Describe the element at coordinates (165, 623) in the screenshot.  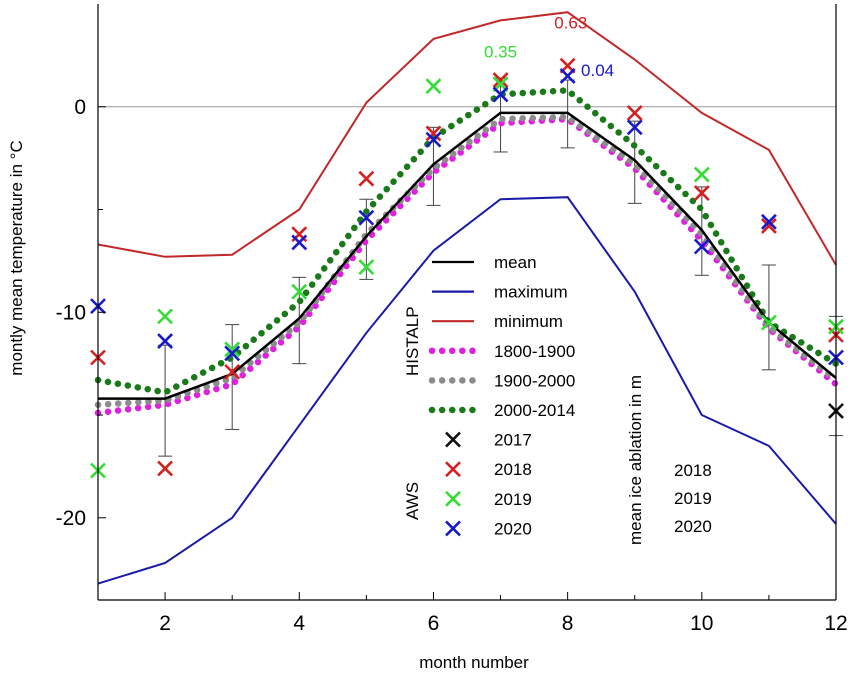
I see `x-tick-label: 2` at that location.